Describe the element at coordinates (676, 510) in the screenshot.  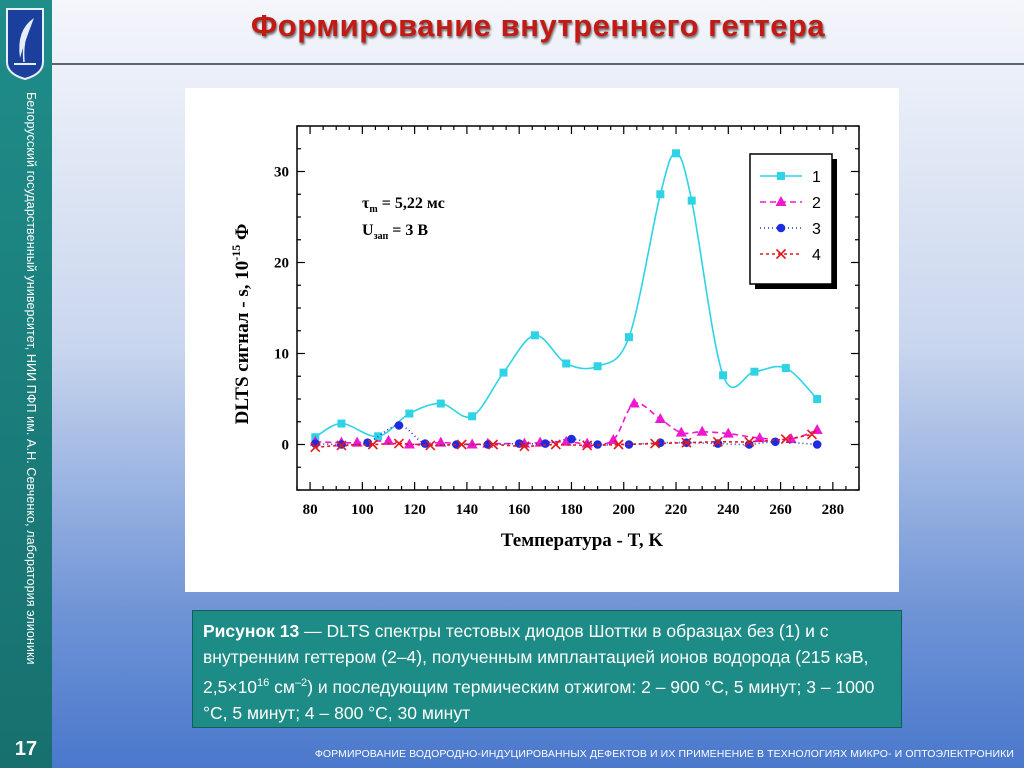
I see `x-tick-label: 220` at that location.